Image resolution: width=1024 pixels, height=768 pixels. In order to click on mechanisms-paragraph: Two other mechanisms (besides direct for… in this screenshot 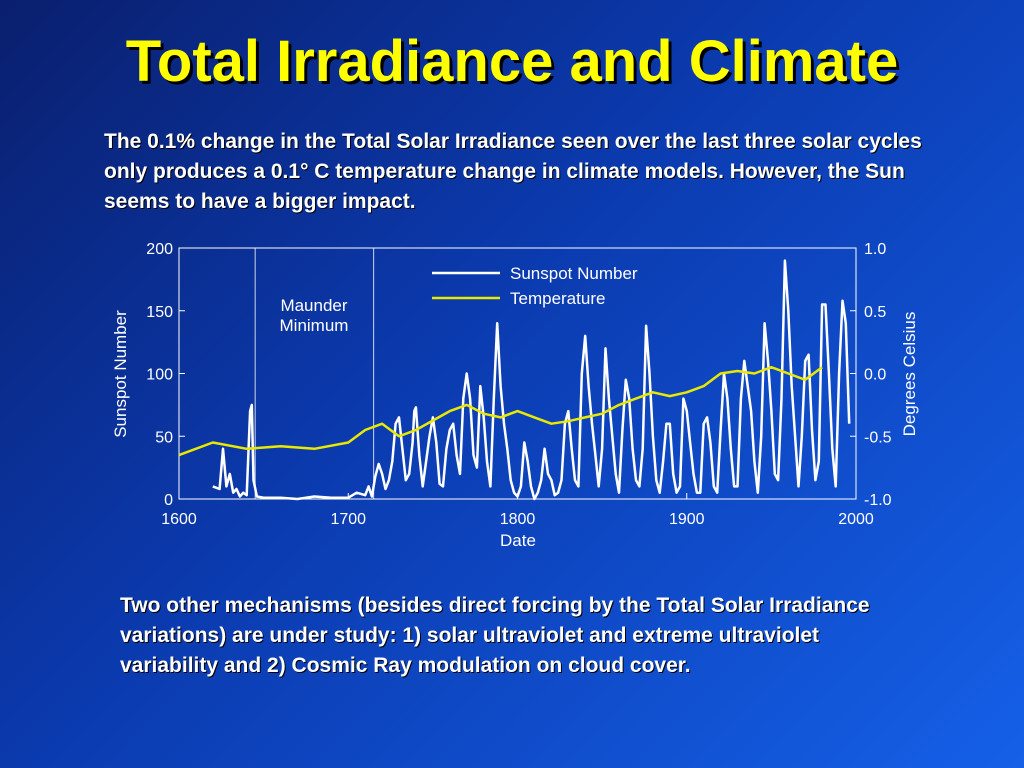, I will do `click(495, 635)`.